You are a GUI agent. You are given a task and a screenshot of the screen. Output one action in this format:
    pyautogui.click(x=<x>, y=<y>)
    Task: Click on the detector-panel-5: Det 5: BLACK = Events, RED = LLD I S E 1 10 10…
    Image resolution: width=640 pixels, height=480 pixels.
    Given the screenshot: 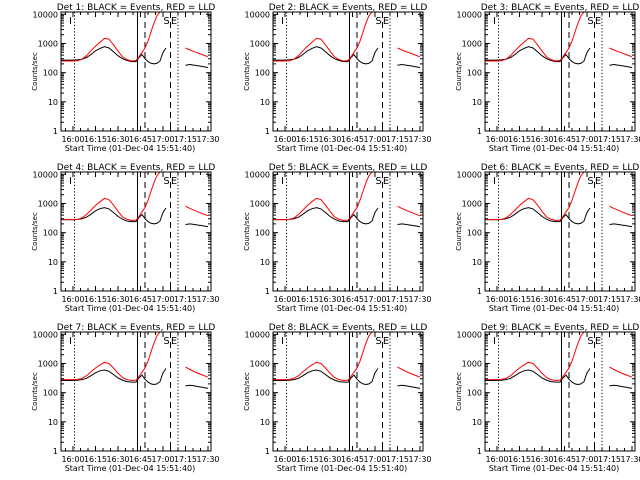 What is the action you would take?
    pyautogui.click(x=337, y=238)
    